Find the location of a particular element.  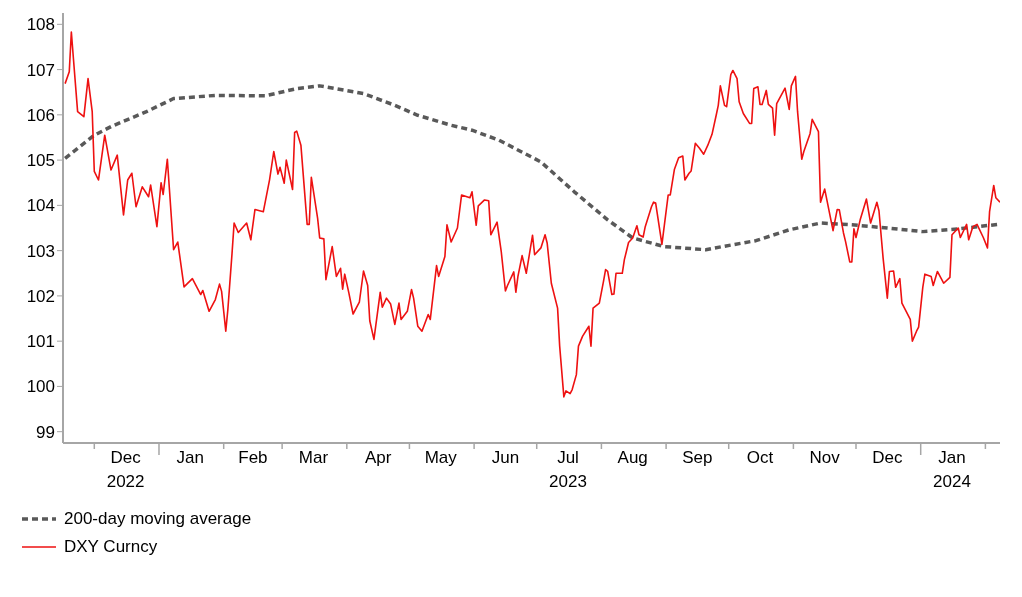

x-tick-label: Dec 2022 is located at coordinates (125, 469).